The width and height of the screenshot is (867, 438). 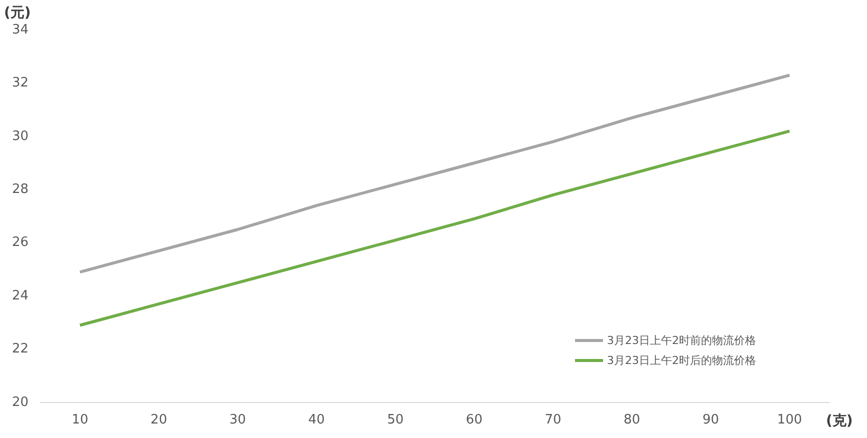 I want to click on y-tick-label: 34, so click(x=20, y=30).